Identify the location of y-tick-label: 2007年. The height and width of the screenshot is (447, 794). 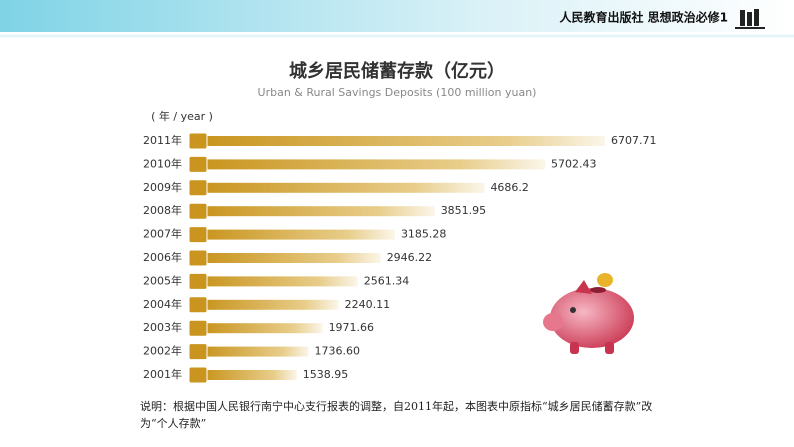
(162, 234).